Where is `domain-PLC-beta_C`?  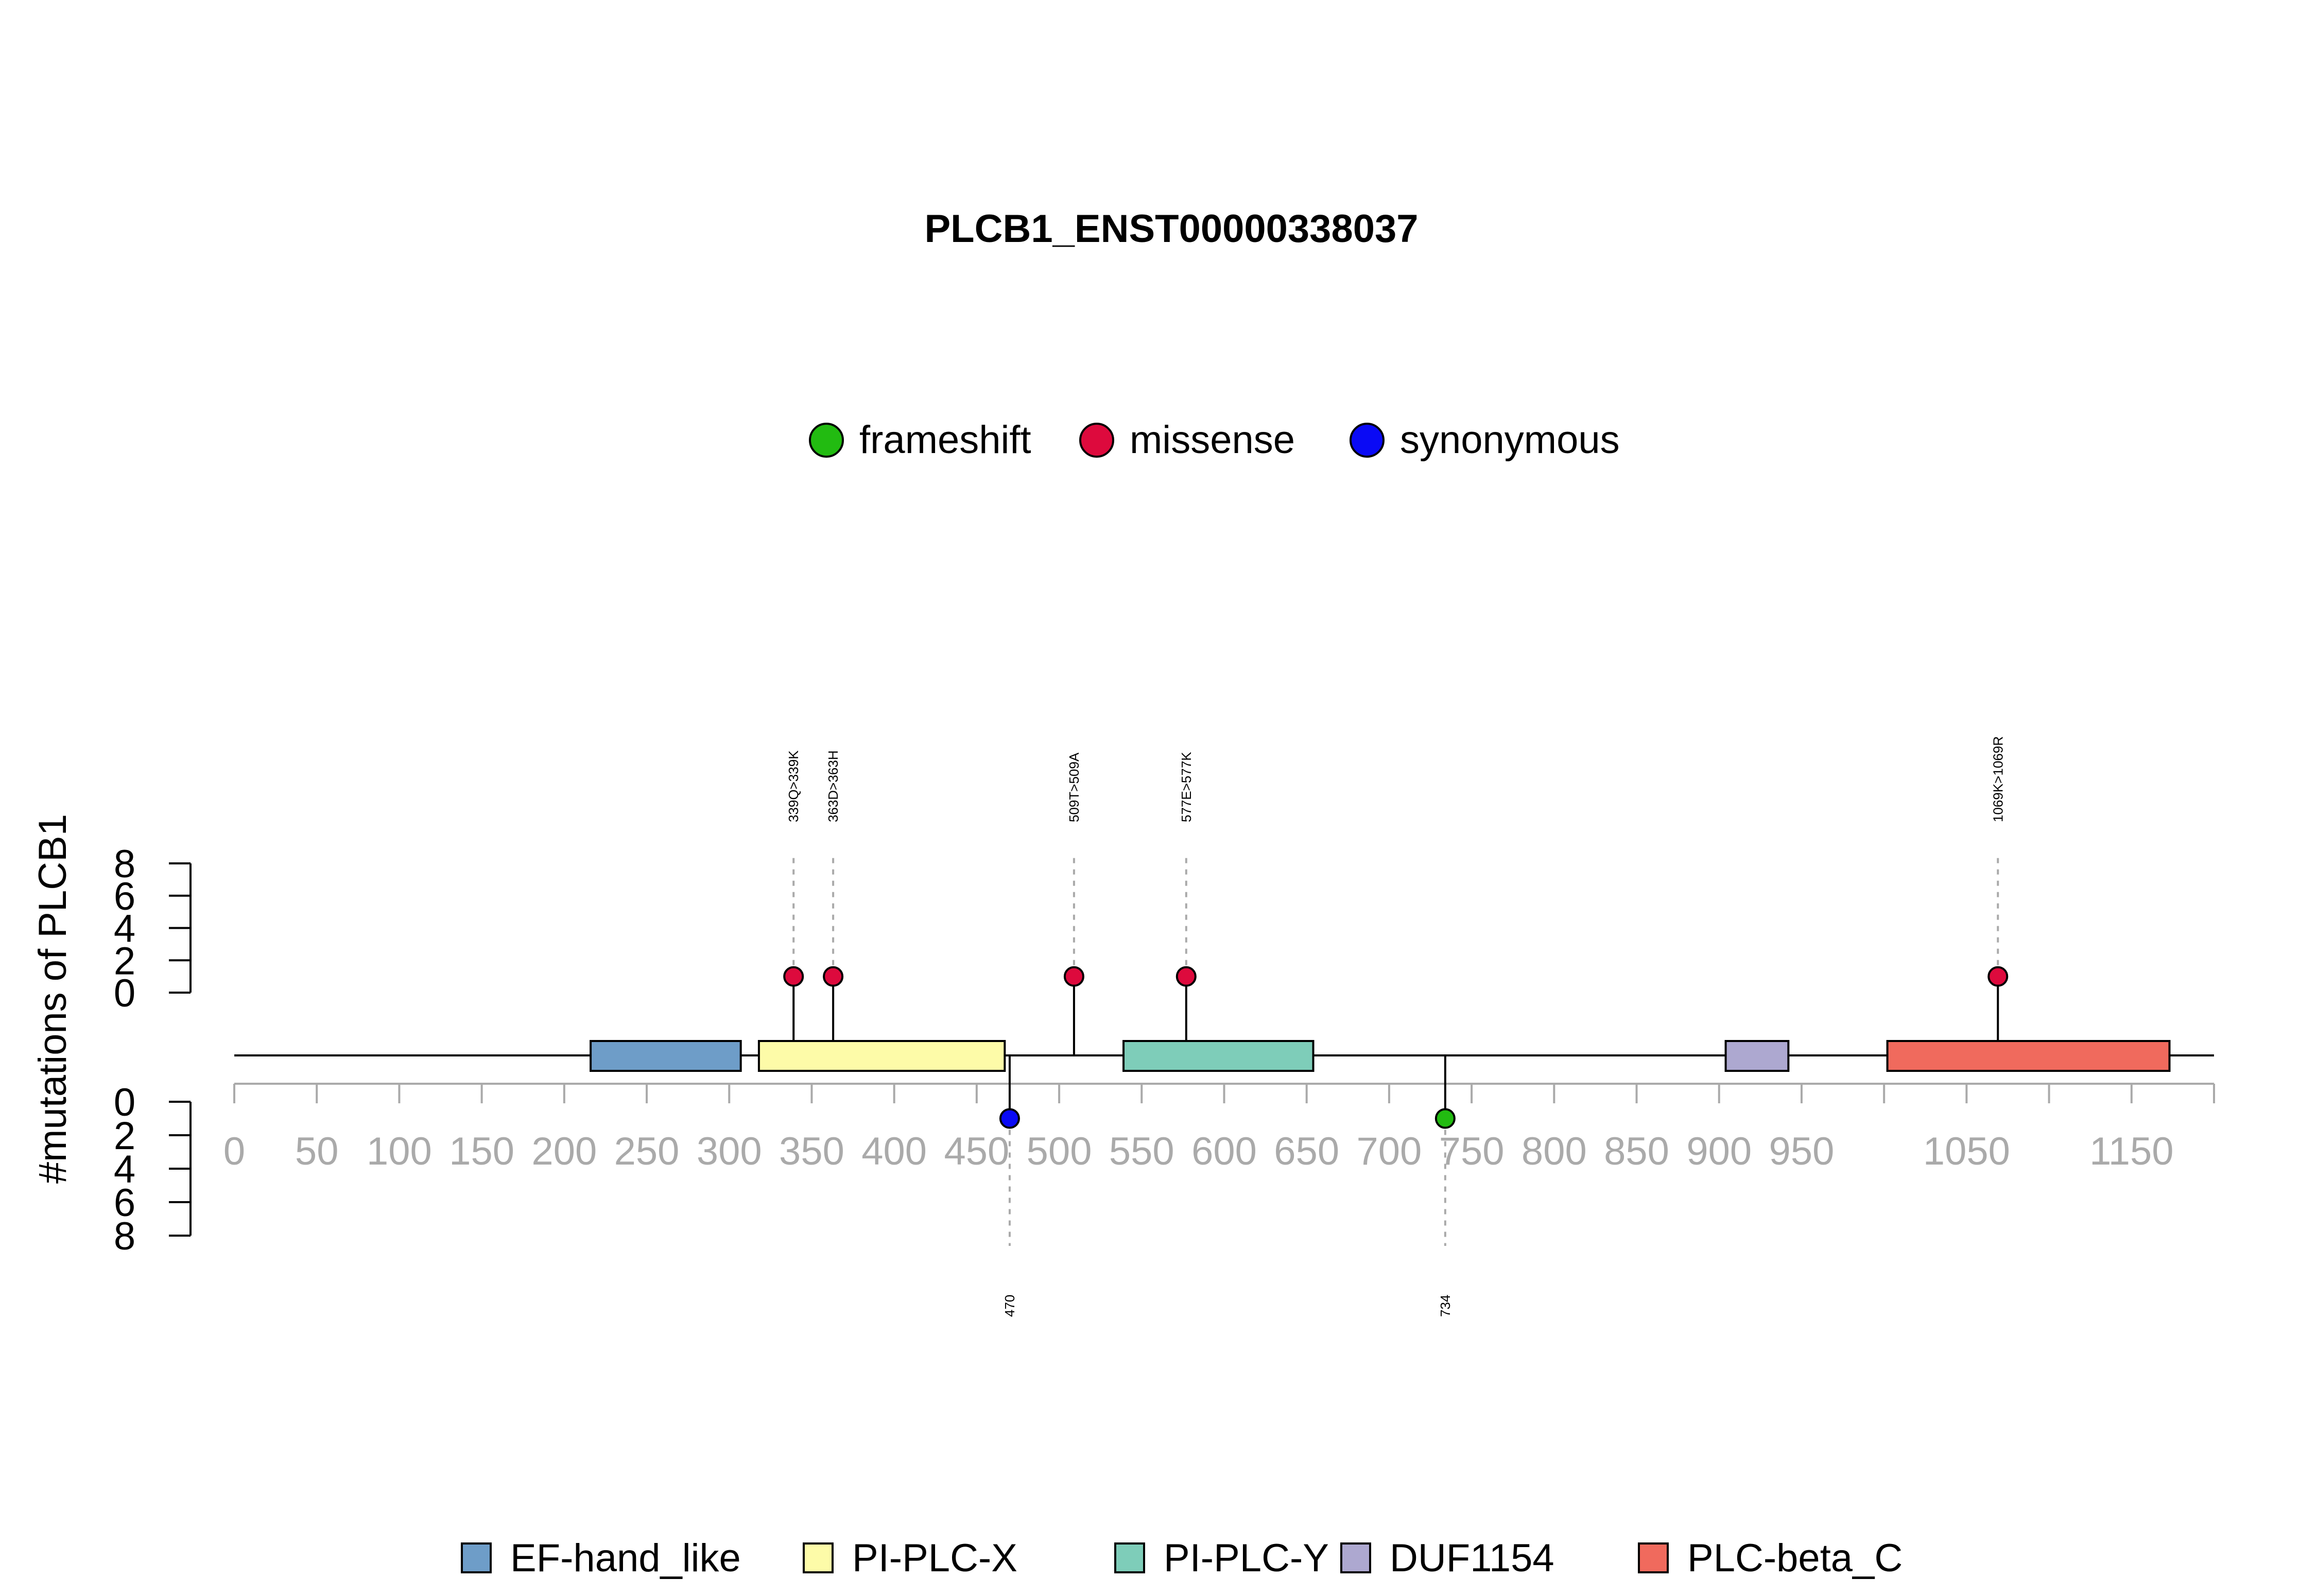
domain-PLC-beta_C is located at coordinates (2028, 1056).